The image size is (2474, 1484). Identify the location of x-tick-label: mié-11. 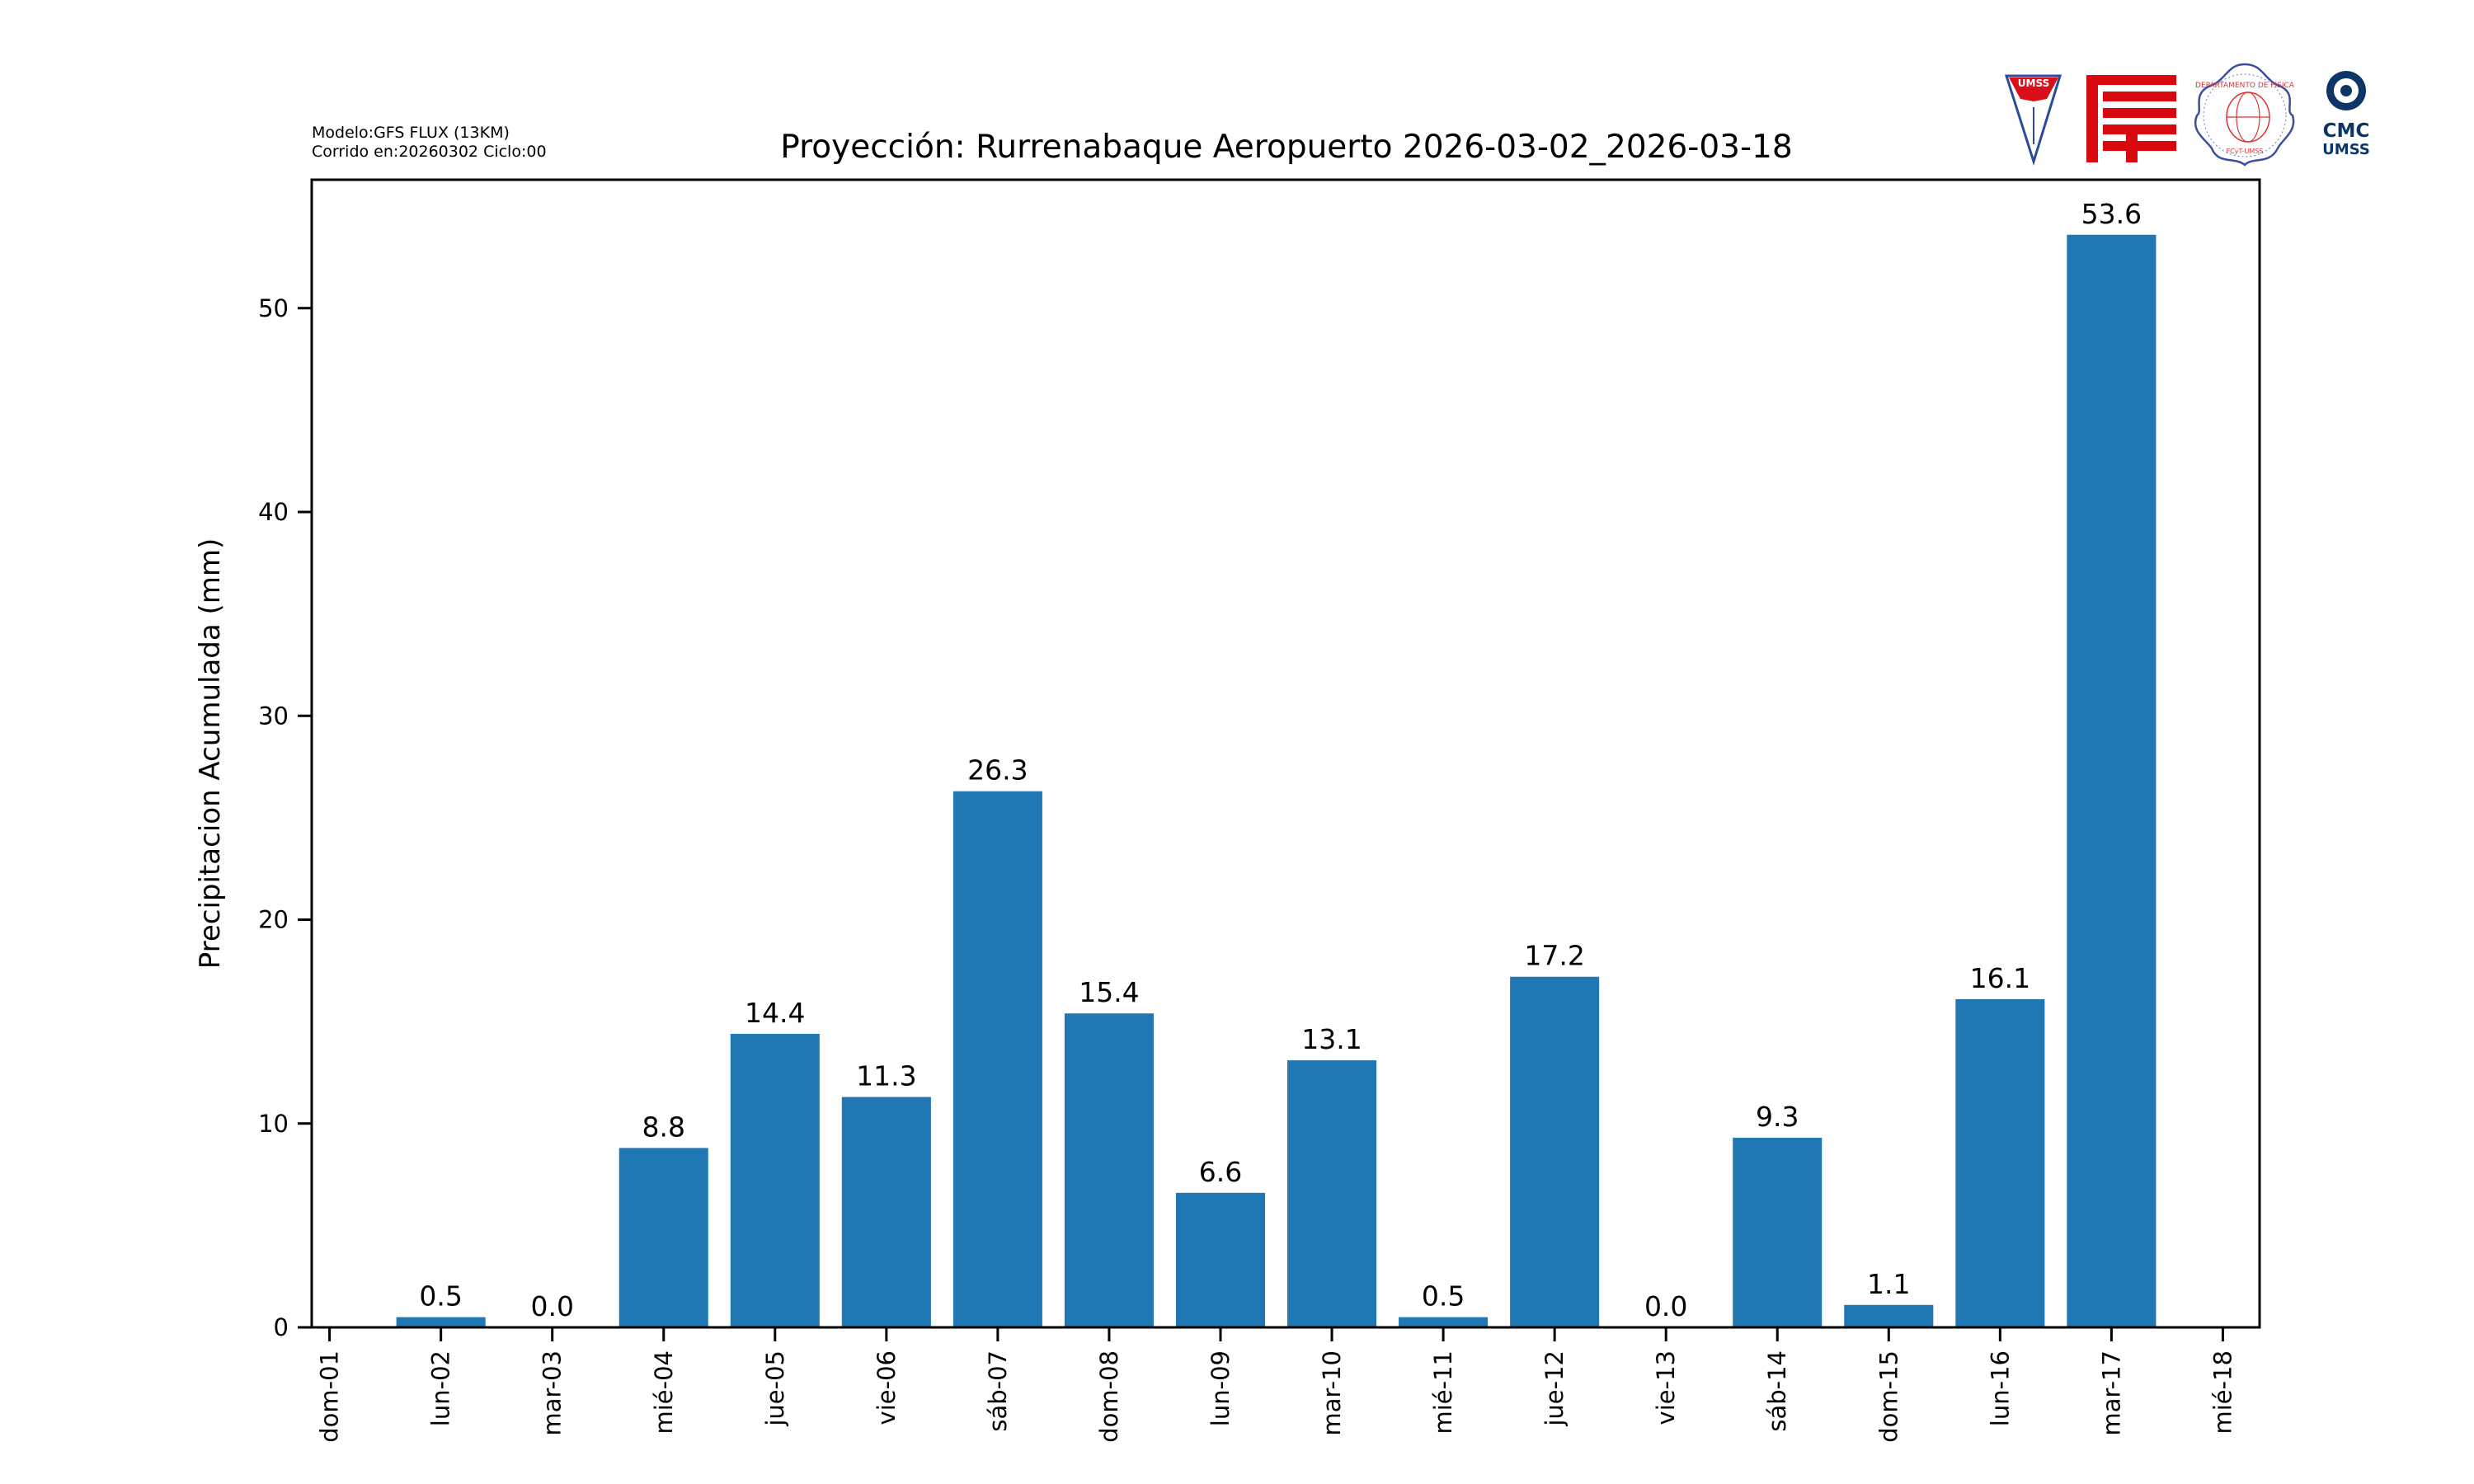
(1443, 1392).